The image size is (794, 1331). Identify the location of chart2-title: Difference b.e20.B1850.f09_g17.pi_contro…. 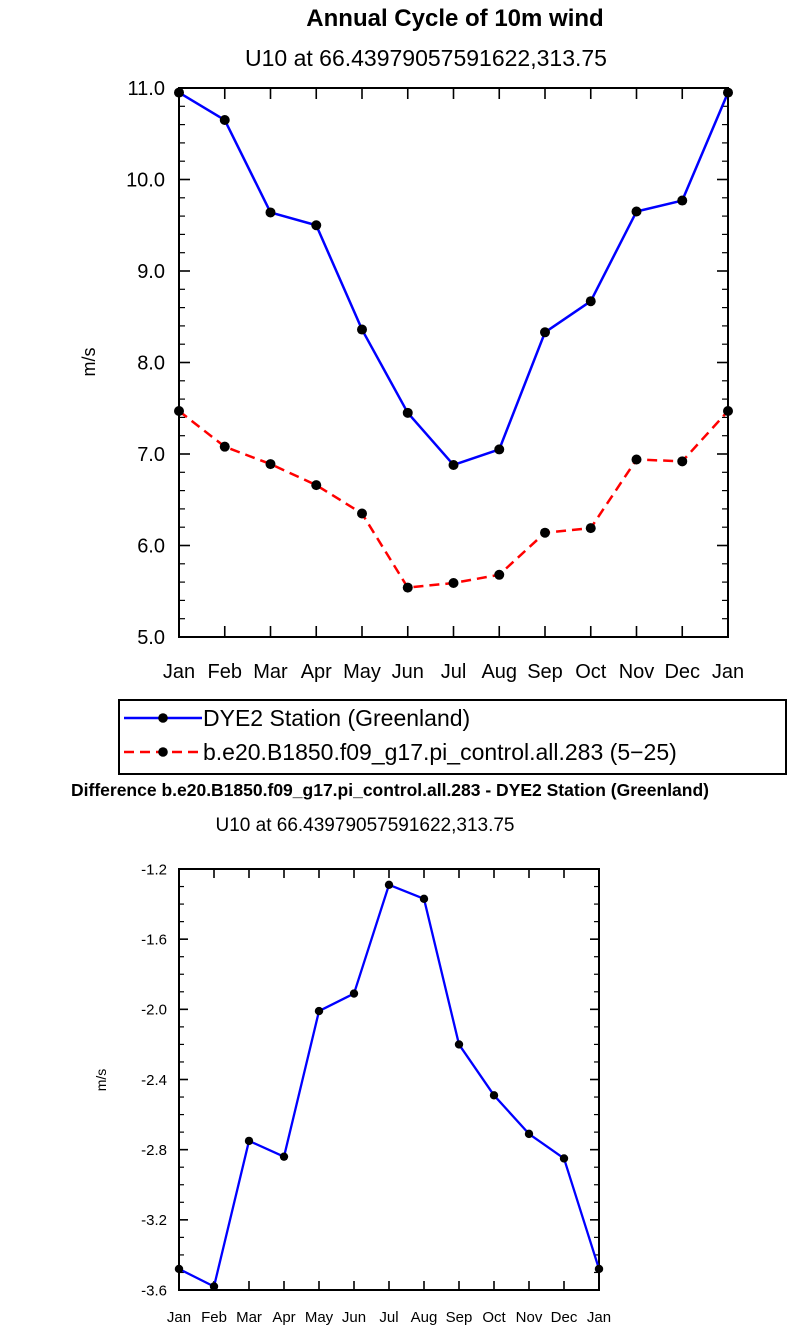
(390, 790).